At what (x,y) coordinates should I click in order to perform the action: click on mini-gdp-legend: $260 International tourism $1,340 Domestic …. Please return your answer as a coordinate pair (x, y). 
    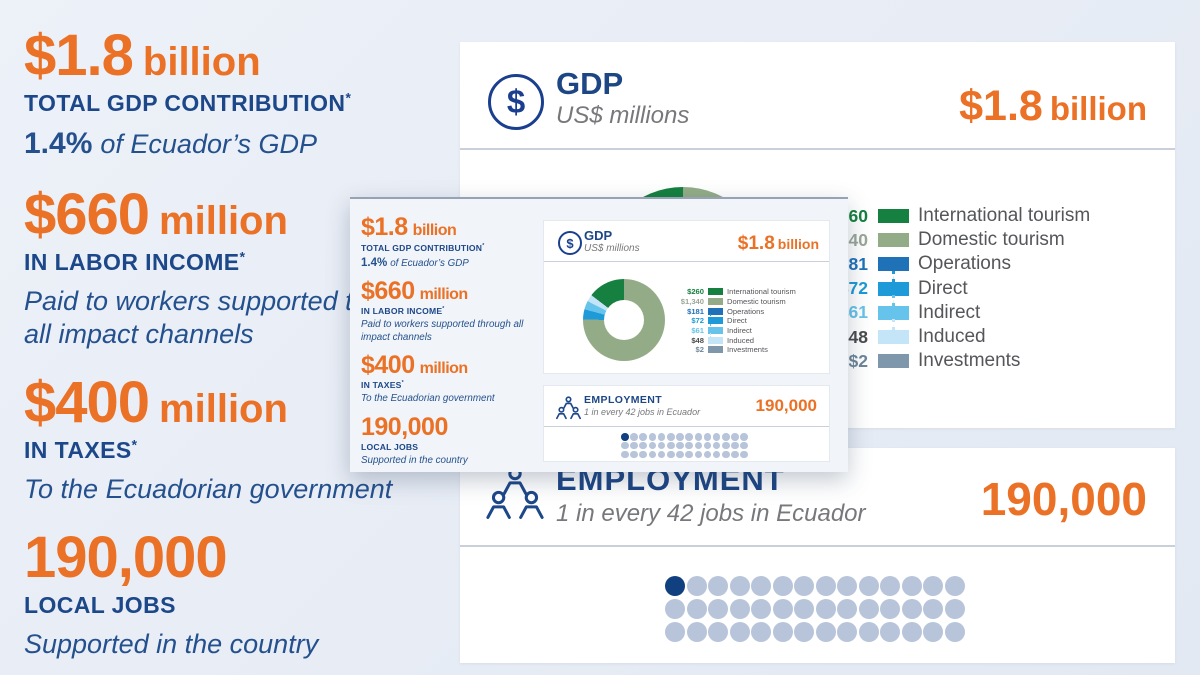
    Looking at the image, I should click on (731, 321).